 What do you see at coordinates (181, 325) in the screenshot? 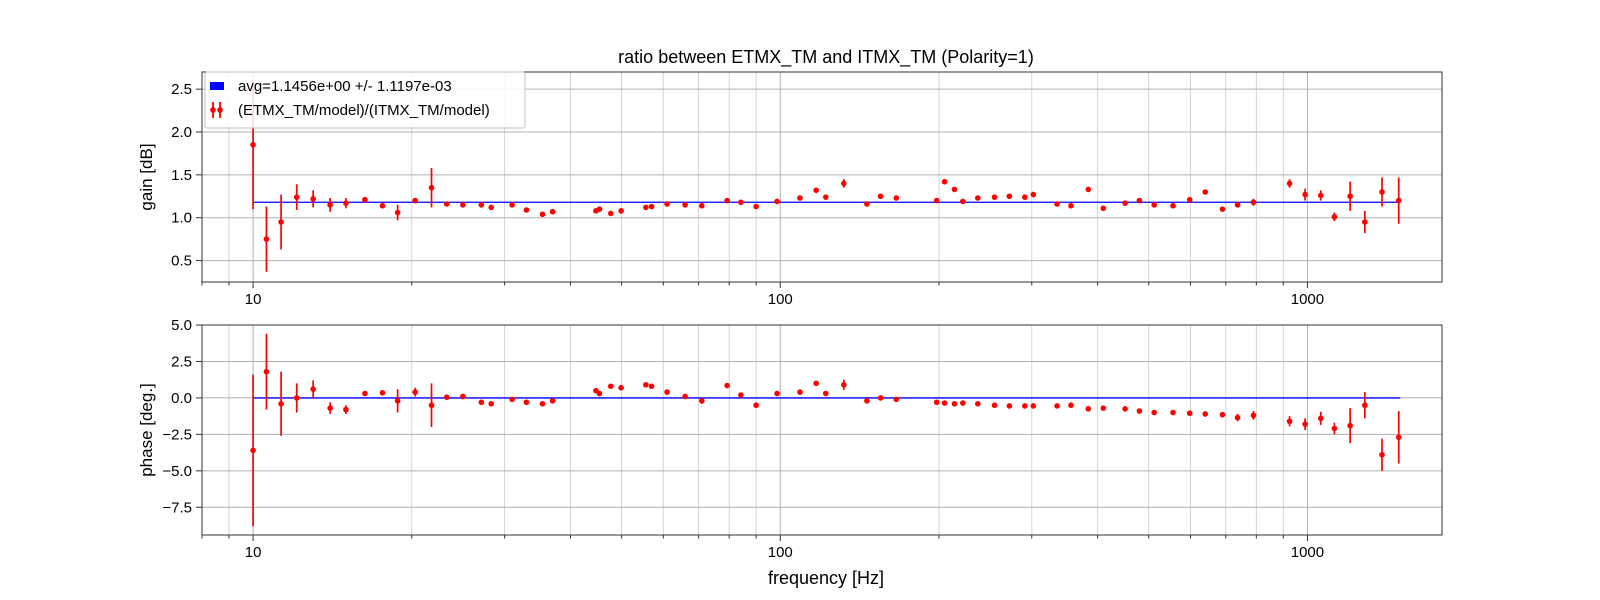
I see `y-tick-label: 5.0` at bounding box center [181, 325].